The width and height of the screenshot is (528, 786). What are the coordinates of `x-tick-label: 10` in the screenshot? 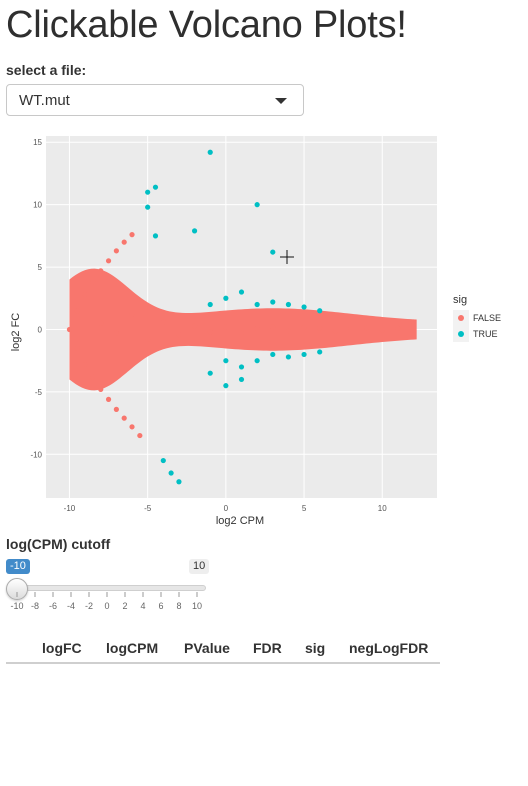 It's located at (382, 508).